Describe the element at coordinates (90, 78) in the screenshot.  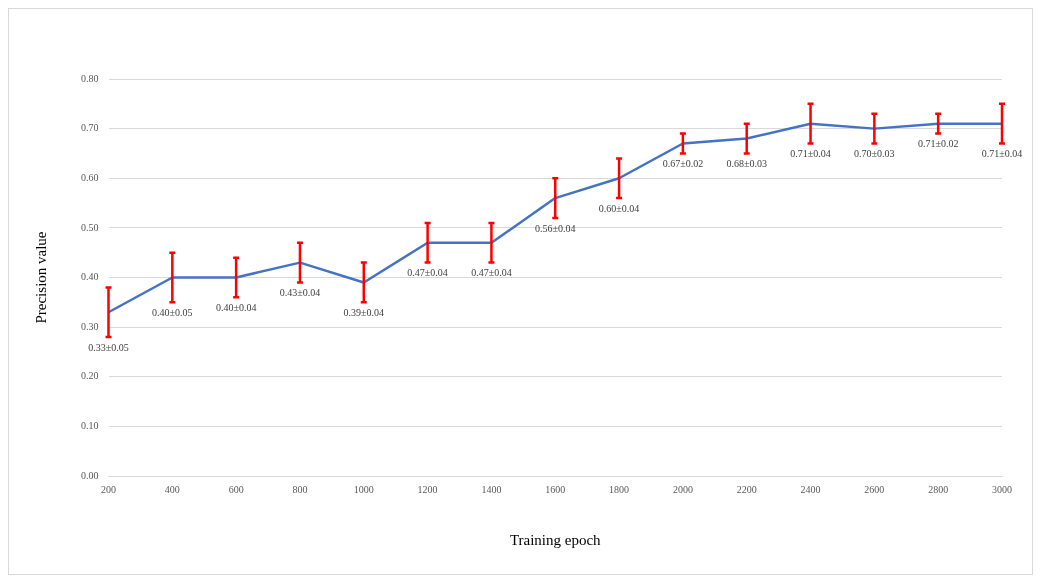
I see `y-tick-label: 0.80` at that location.